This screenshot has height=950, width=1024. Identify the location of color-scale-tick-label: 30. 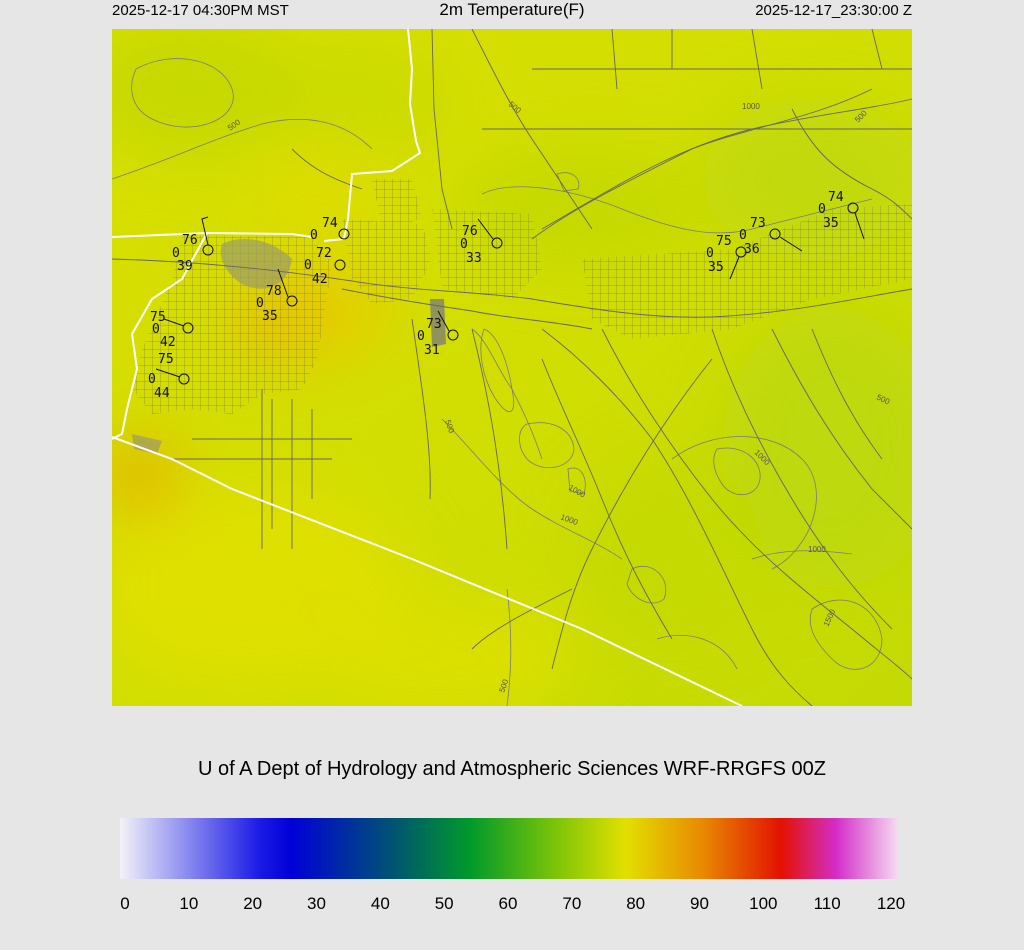
(316, 903).